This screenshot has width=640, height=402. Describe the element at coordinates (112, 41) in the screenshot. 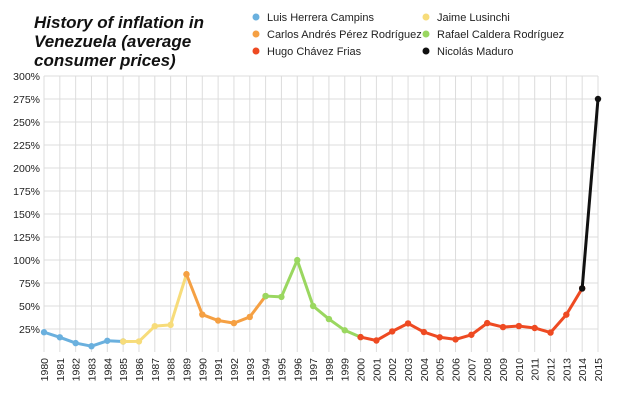

I see `title-line-2: Venezuela (average` at that location.